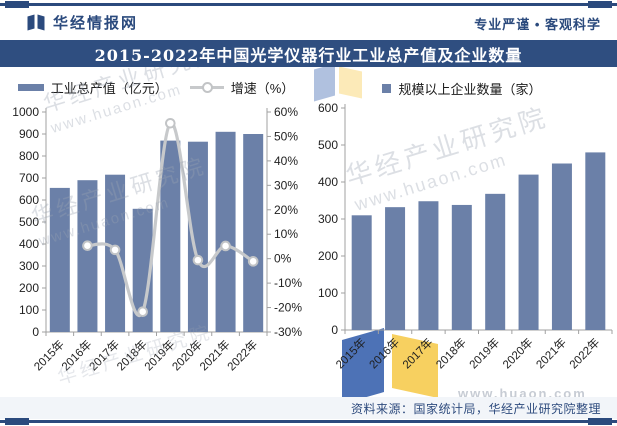 This screenshot has height=426, width=617. Describe the element at coordinates (288, 308) in the screenshot. I see `svg-text: -20%` at that location.